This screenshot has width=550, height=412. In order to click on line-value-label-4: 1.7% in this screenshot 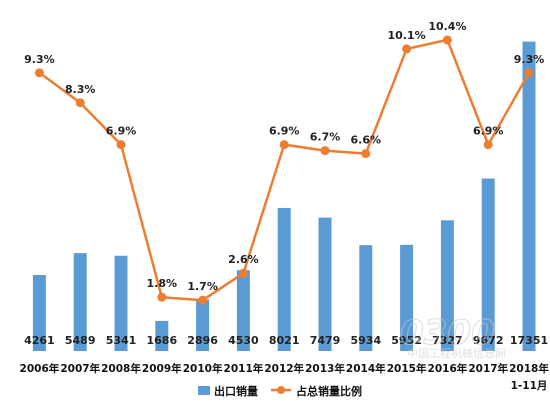, I will do `click(202, 286)`.